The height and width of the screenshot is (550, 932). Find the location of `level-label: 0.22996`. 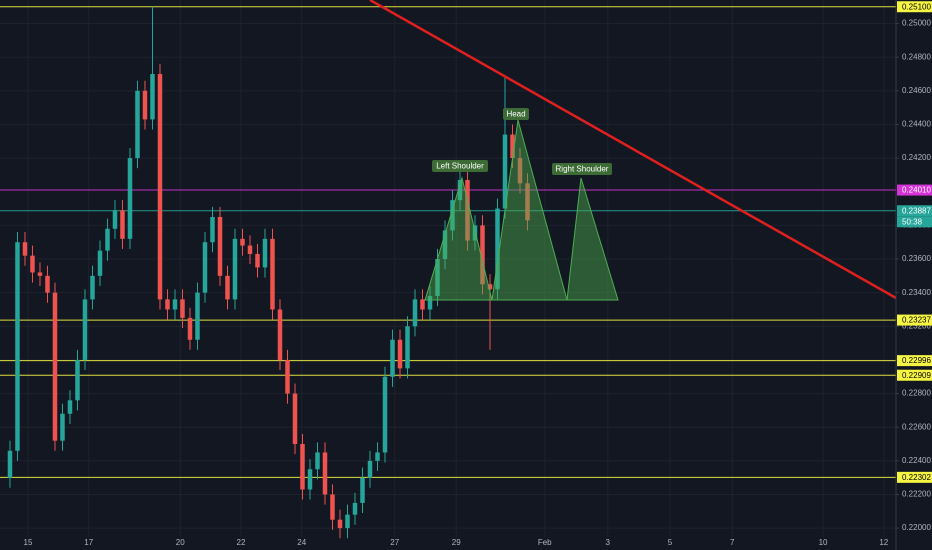

level-label: 0.22996 is located at coordinates (916, 360).